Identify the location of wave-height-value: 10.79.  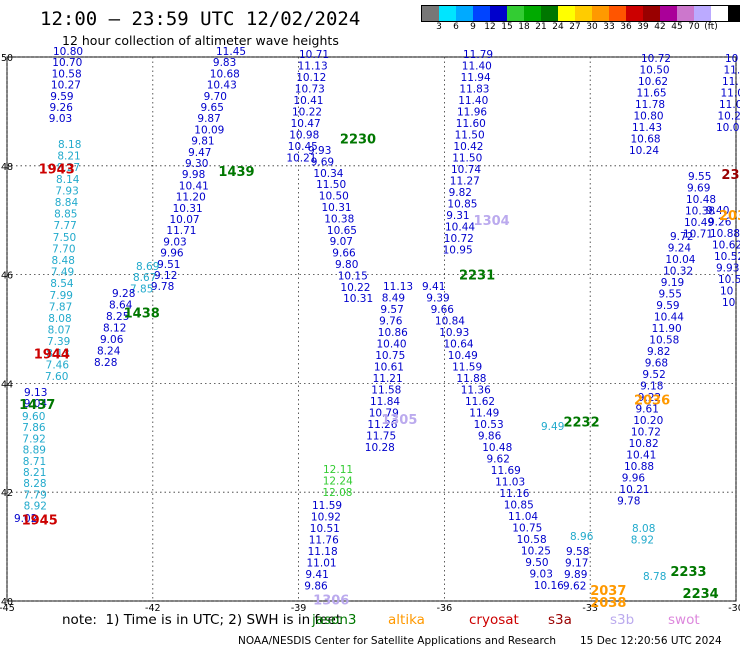
(384, 414).